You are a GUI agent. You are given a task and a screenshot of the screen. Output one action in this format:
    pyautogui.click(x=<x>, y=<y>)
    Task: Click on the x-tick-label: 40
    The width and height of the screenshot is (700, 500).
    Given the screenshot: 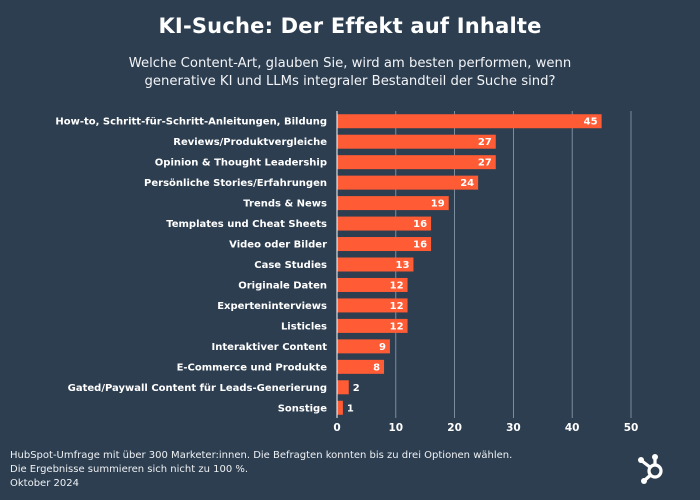 What is the action you would take?
    pyautogui.click(x=572, y=428)
    